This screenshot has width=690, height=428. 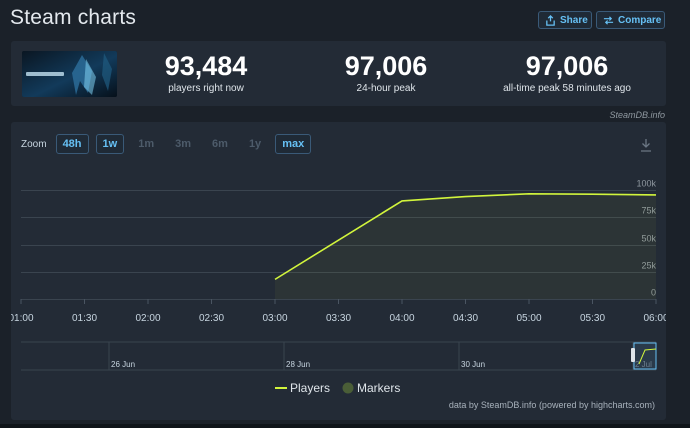 I want to click on y-tick-label: 0, so click(x=653, y=293).